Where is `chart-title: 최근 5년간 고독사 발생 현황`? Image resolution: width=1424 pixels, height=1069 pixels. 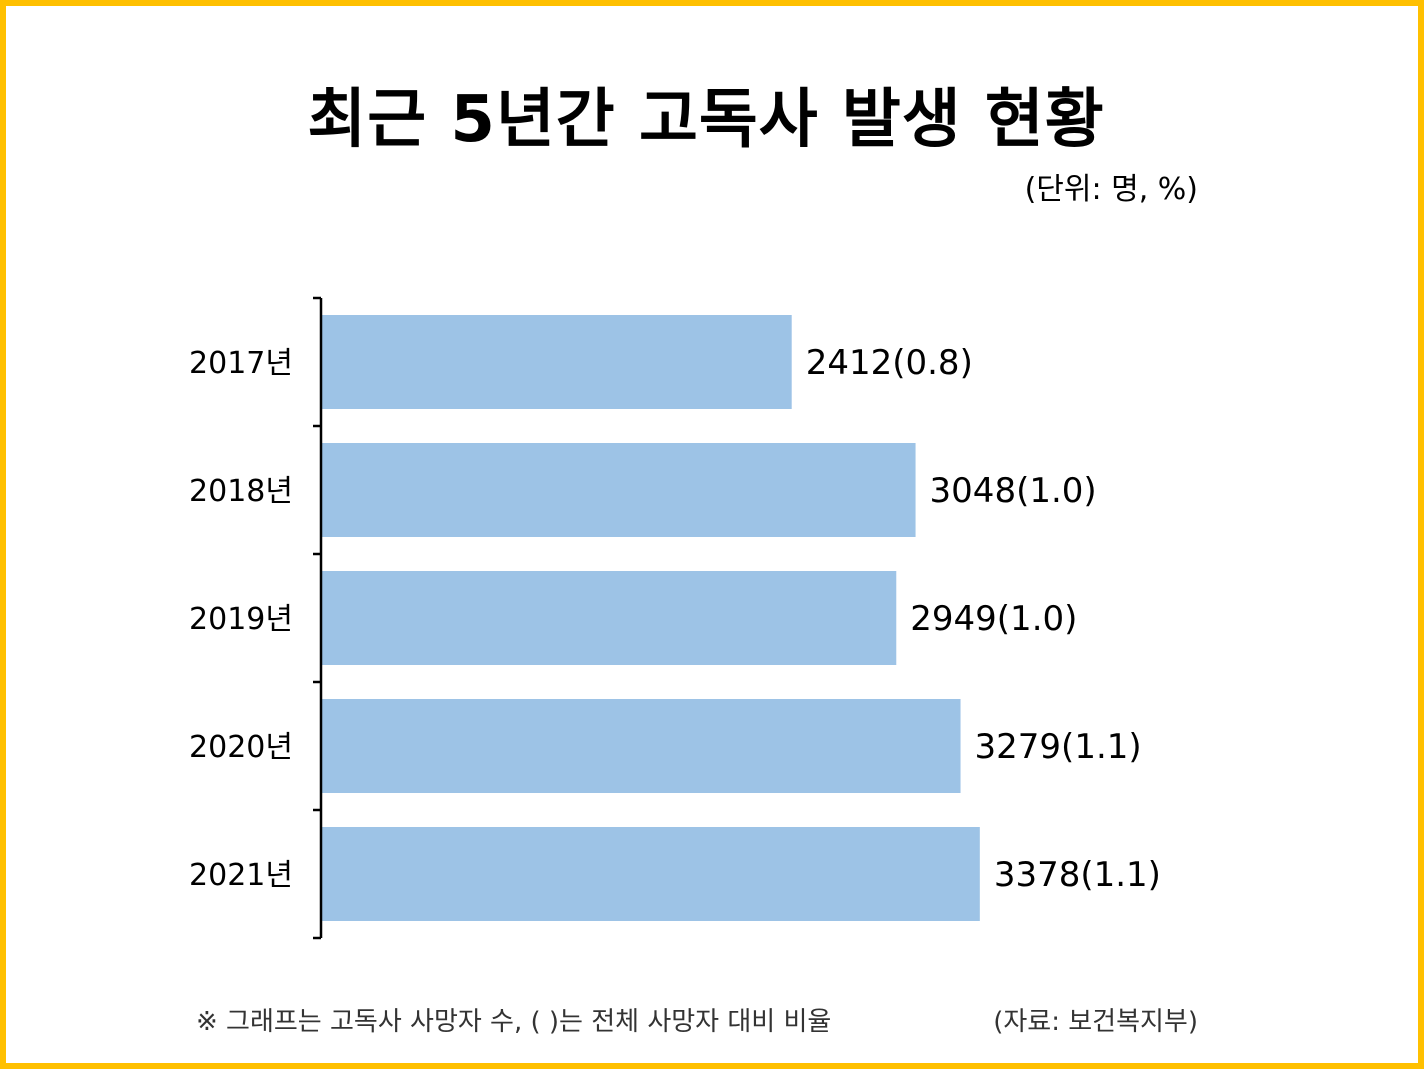 chart-title: 최근 5년간 고독사 발생 현황 is located at coordinates (706, 120).